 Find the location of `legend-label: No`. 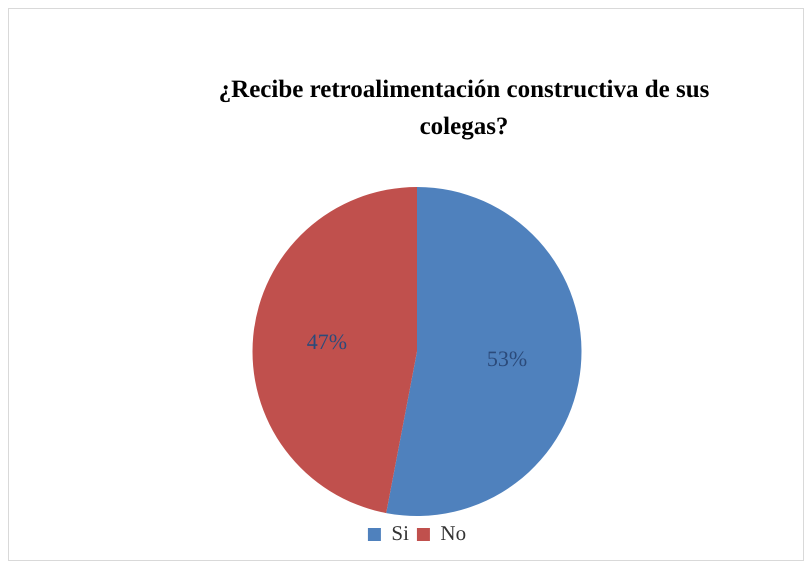

legend-label: No is located at coordinates (453, 533).